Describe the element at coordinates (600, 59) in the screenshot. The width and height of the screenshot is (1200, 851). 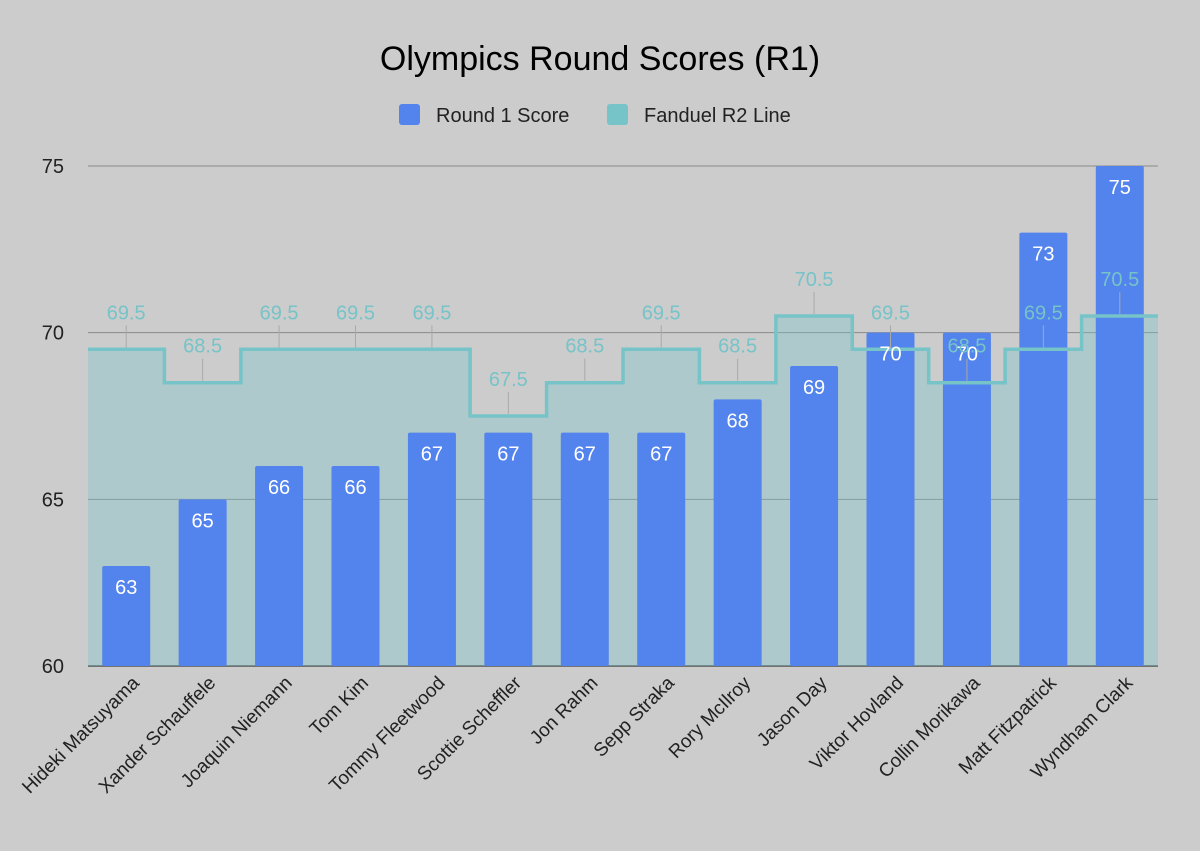
I see `chart-title: Olympics Round Scores (R1)` at that location.